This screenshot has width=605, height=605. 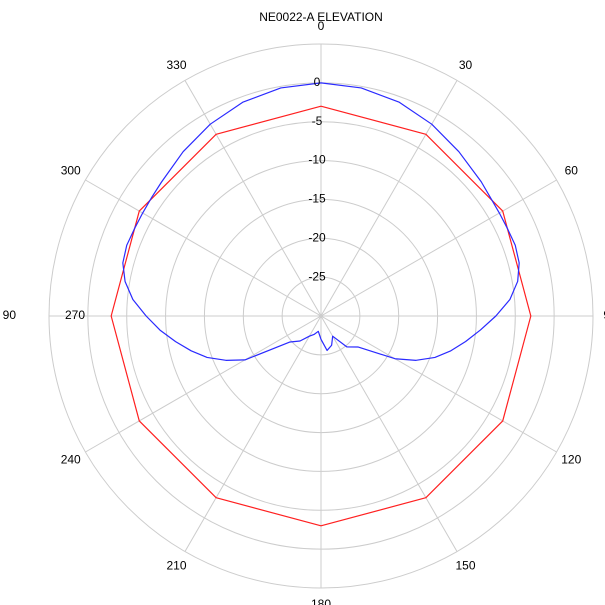 What do you see at coordinates (321, 17) in the screenshot?
I see `chart-title: NE0022-A ELEVATION` at bounding box center [321, 17].